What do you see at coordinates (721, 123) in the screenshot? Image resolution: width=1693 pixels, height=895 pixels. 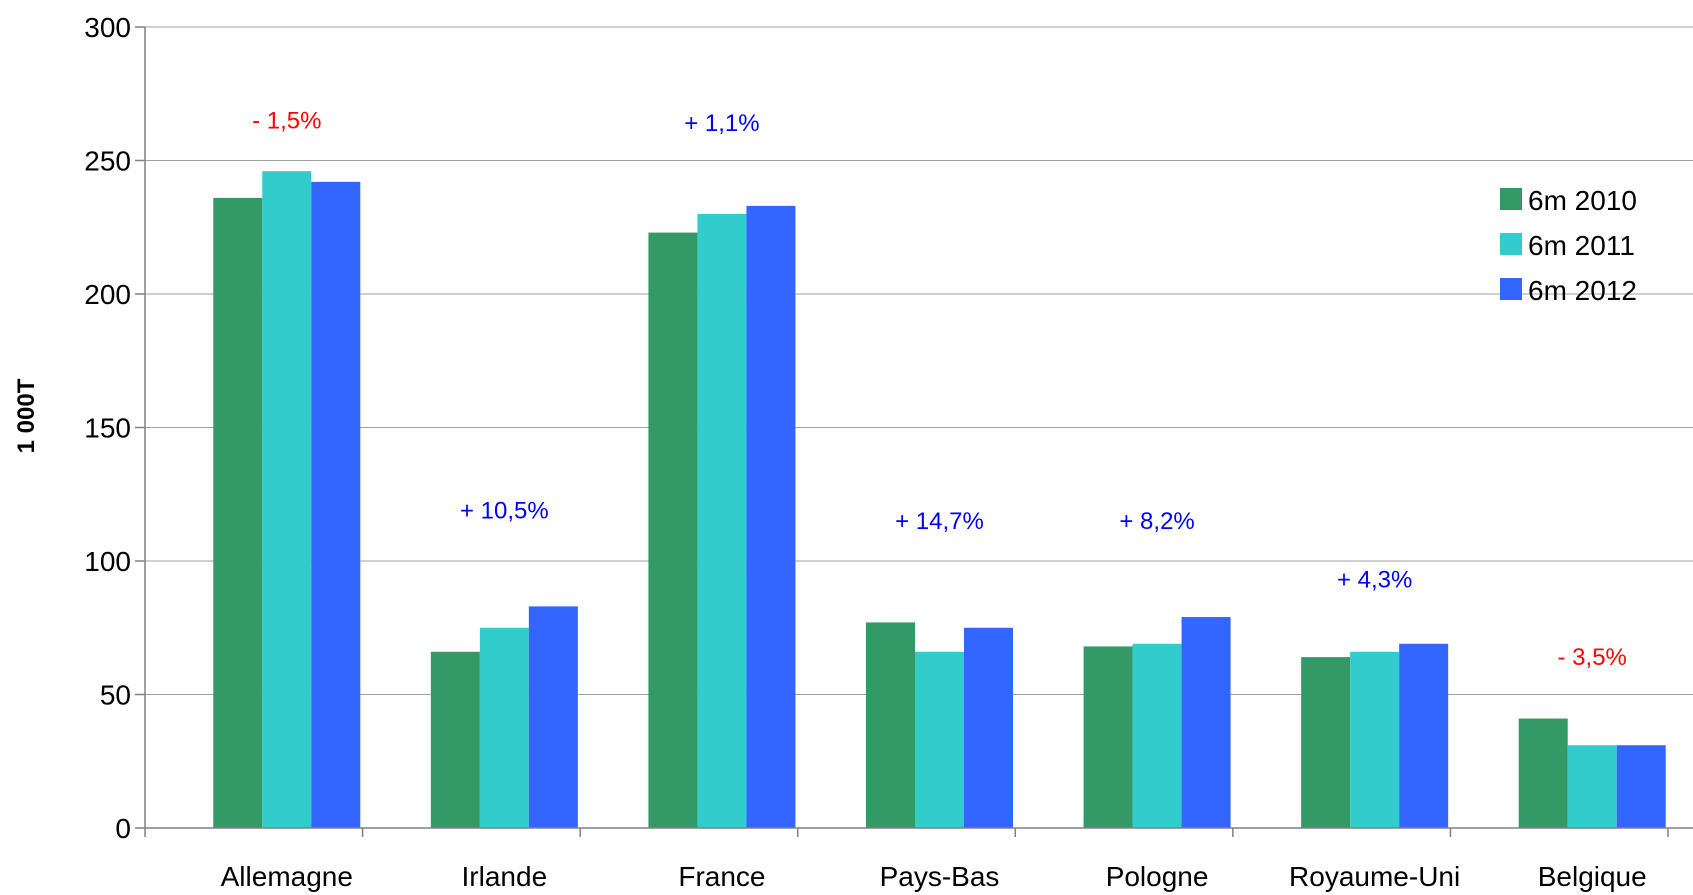 I see `data-annotation: + 1,1%` at bounding box center [721, 123].